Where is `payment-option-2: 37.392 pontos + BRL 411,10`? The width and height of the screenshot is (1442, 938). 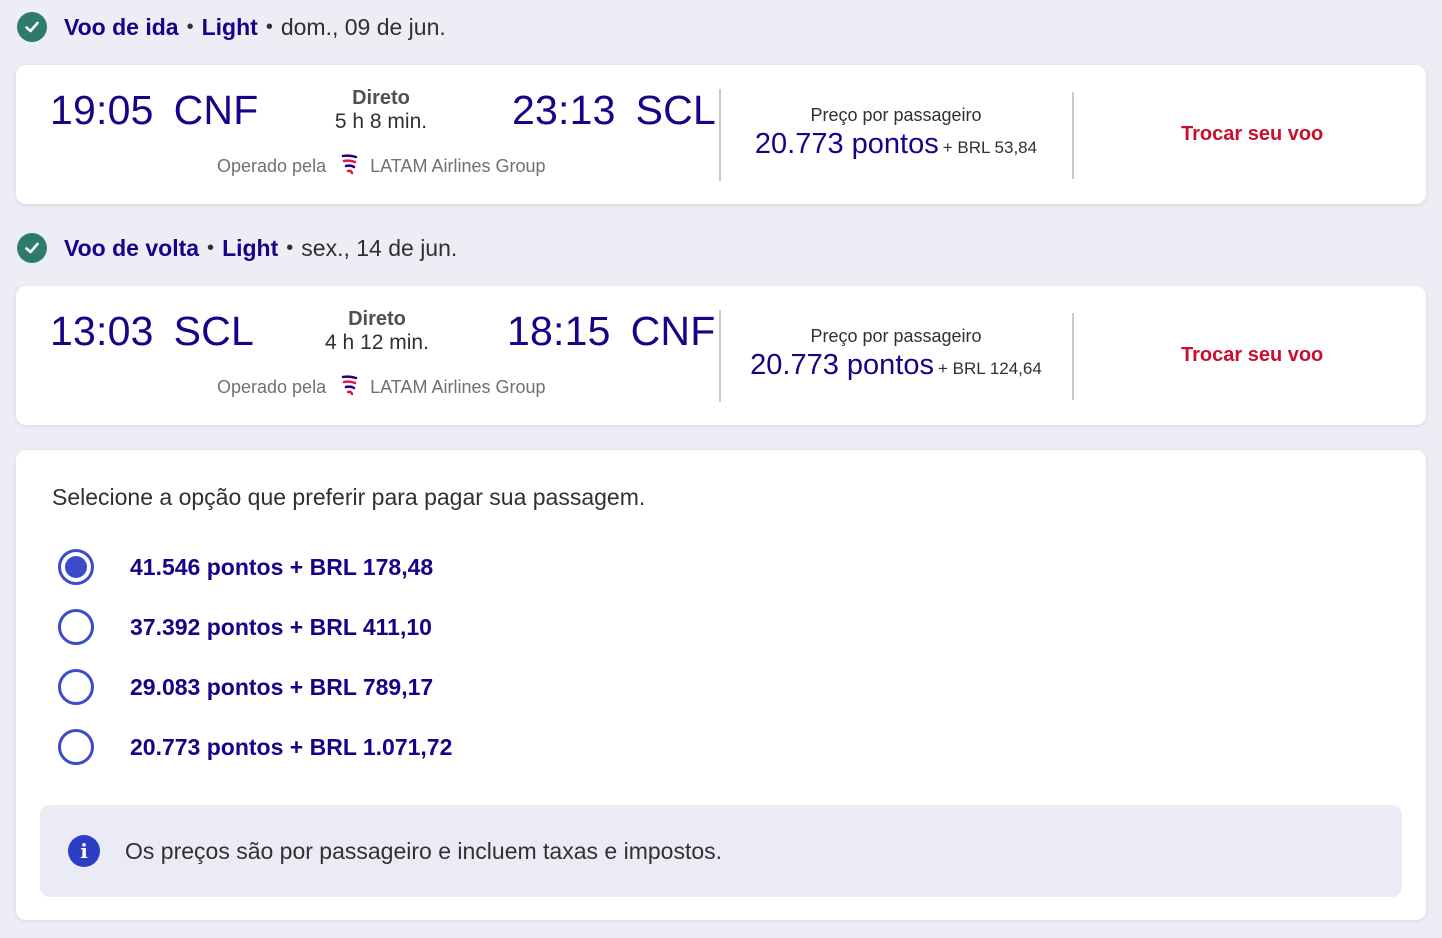 payment-option-2: 37.392 pontos + BRL 411,10 is located at coordinates (245, 627).